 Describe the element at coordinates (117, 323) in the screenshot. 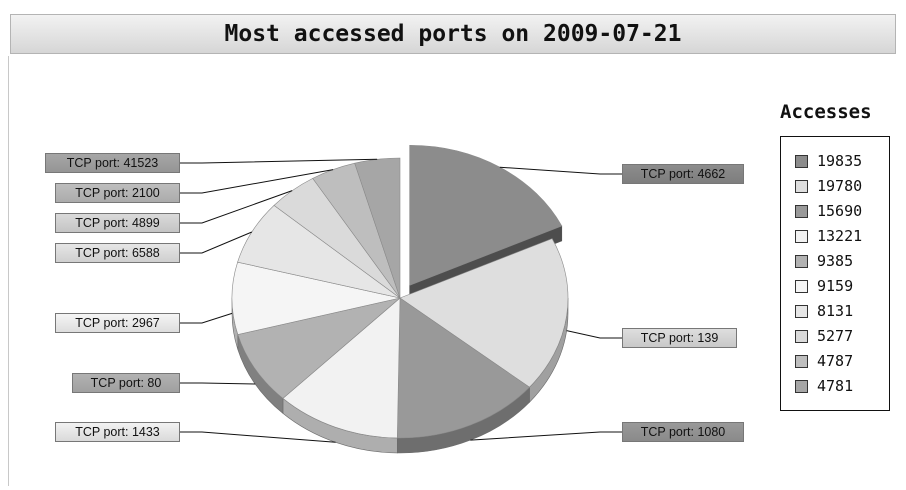

I see `slice-label: TCP port: 2967` at that location.